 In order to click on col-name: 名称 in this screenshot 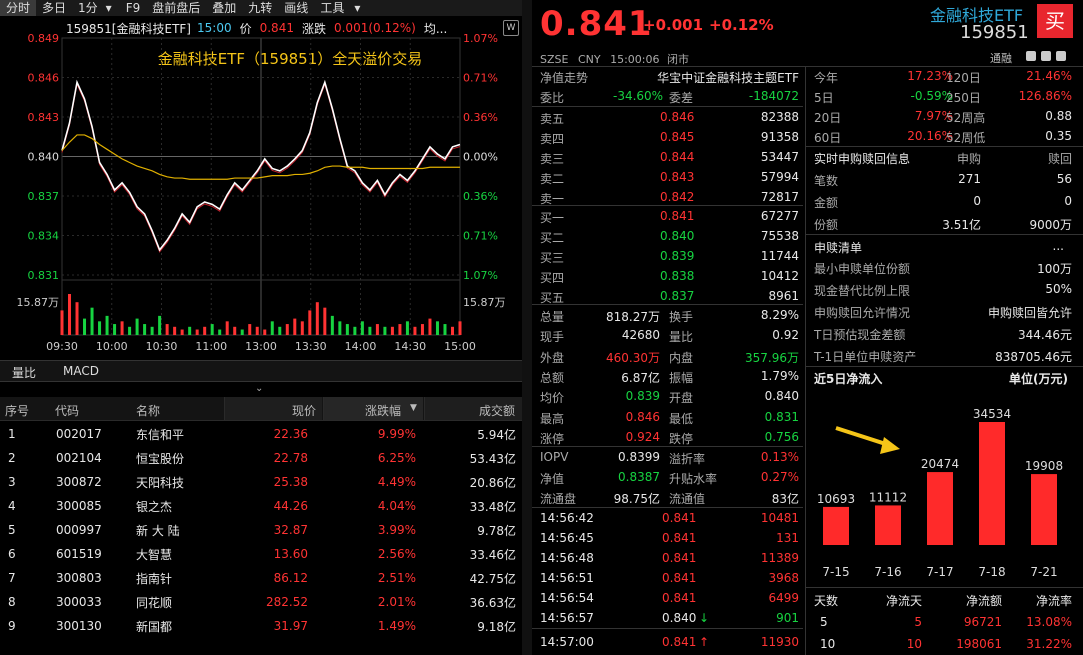, I will do `click(148, 411)`.